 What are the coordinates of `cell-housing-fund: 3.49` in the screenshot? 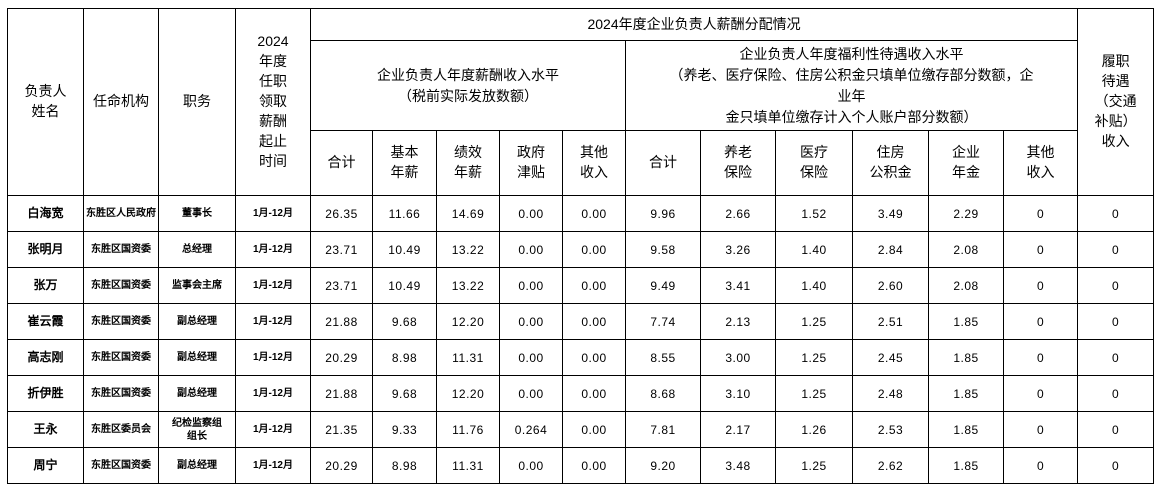 It's located at (890, 213).